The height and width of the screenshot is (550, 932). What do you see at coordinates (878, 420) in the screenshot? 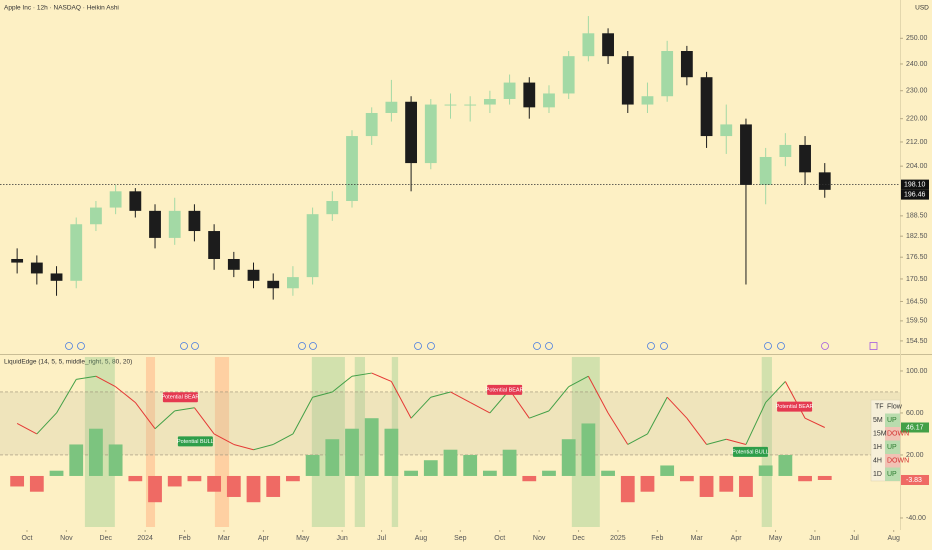
I see `table-tf: 5M` at bounding box center [878, 420].